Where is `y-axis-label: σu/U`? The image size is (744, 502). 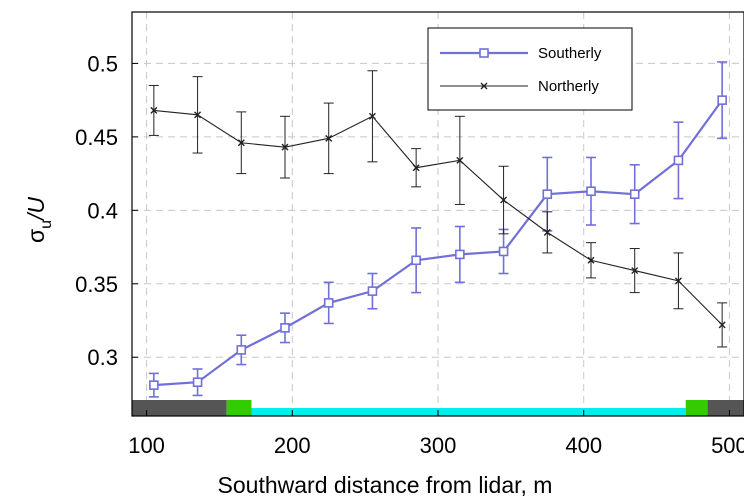
y-axis-label: σu/U is located at coordinates (39, 220).